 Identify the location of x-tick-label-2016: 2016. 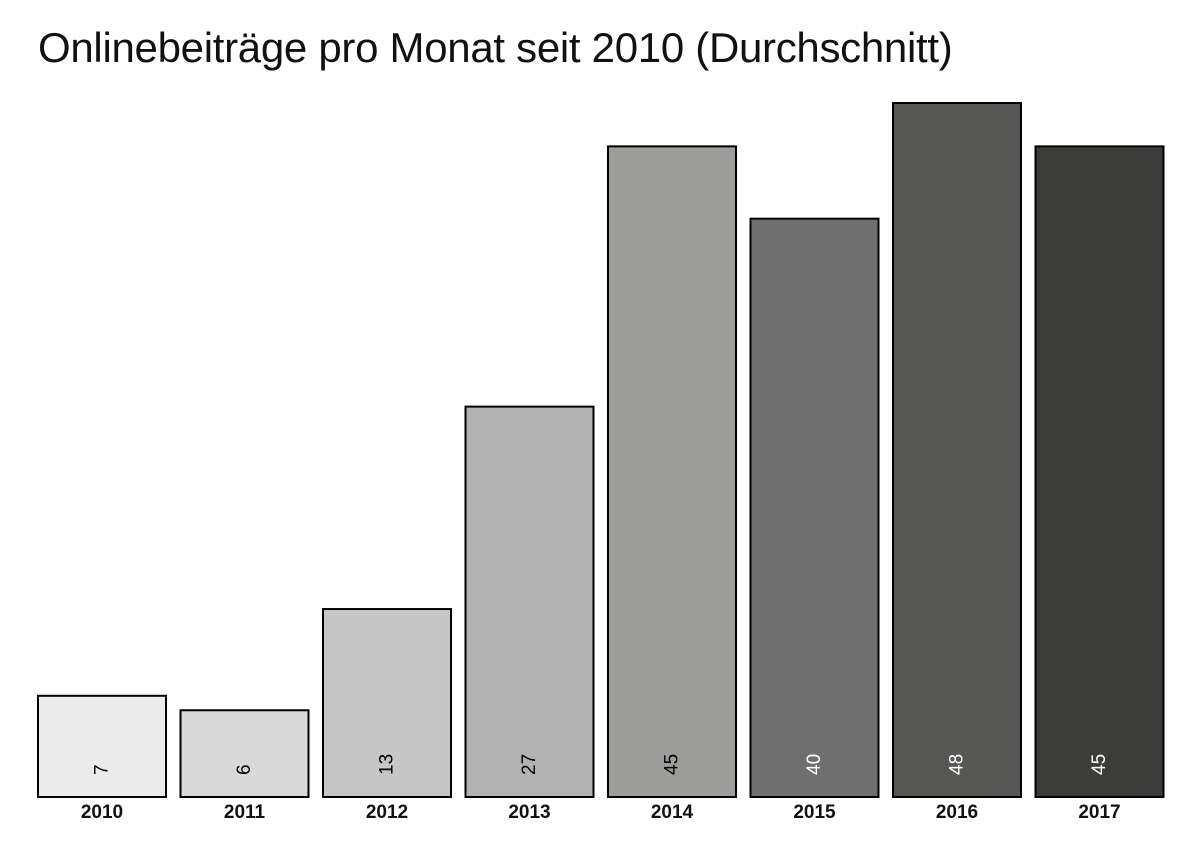
(957, 812).